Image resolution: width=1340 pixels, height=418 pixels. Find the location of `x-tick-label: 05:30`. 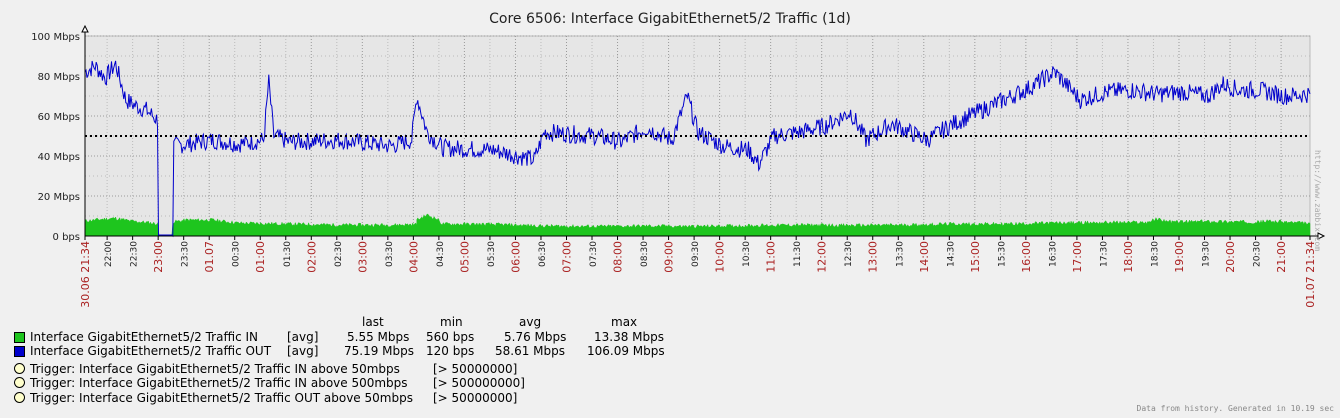

x-tick-label: 05:30 is located at coordinates (492, 254).